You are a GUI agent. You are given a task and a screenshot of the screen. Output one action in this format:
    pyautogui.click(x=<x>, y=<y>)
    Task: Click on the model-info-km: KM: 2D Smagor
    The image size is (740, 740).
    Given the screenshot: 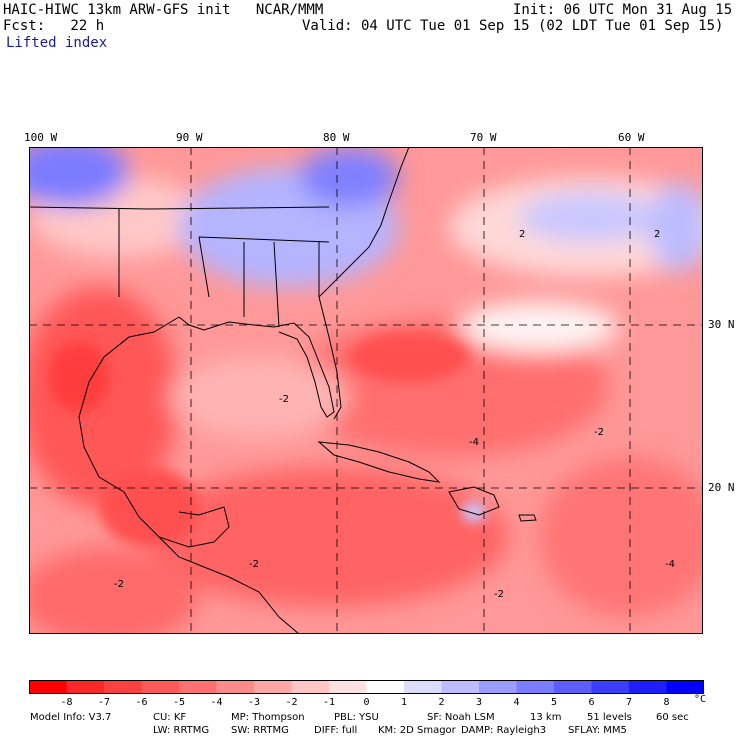 What is the action you would take?
    pyautogui.click(x=417, y=730)
    